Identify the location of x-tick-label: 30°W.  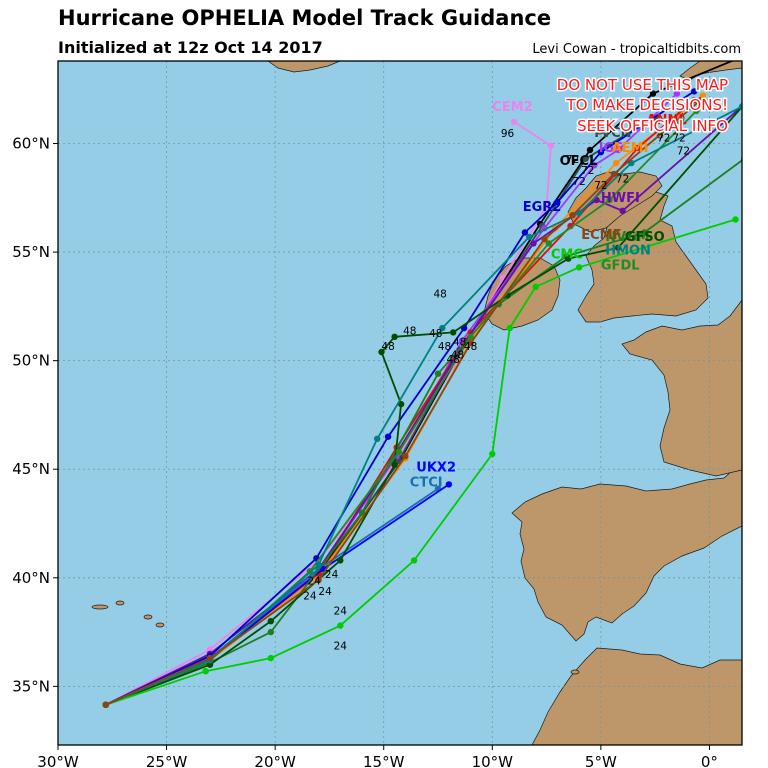
(58, 760).